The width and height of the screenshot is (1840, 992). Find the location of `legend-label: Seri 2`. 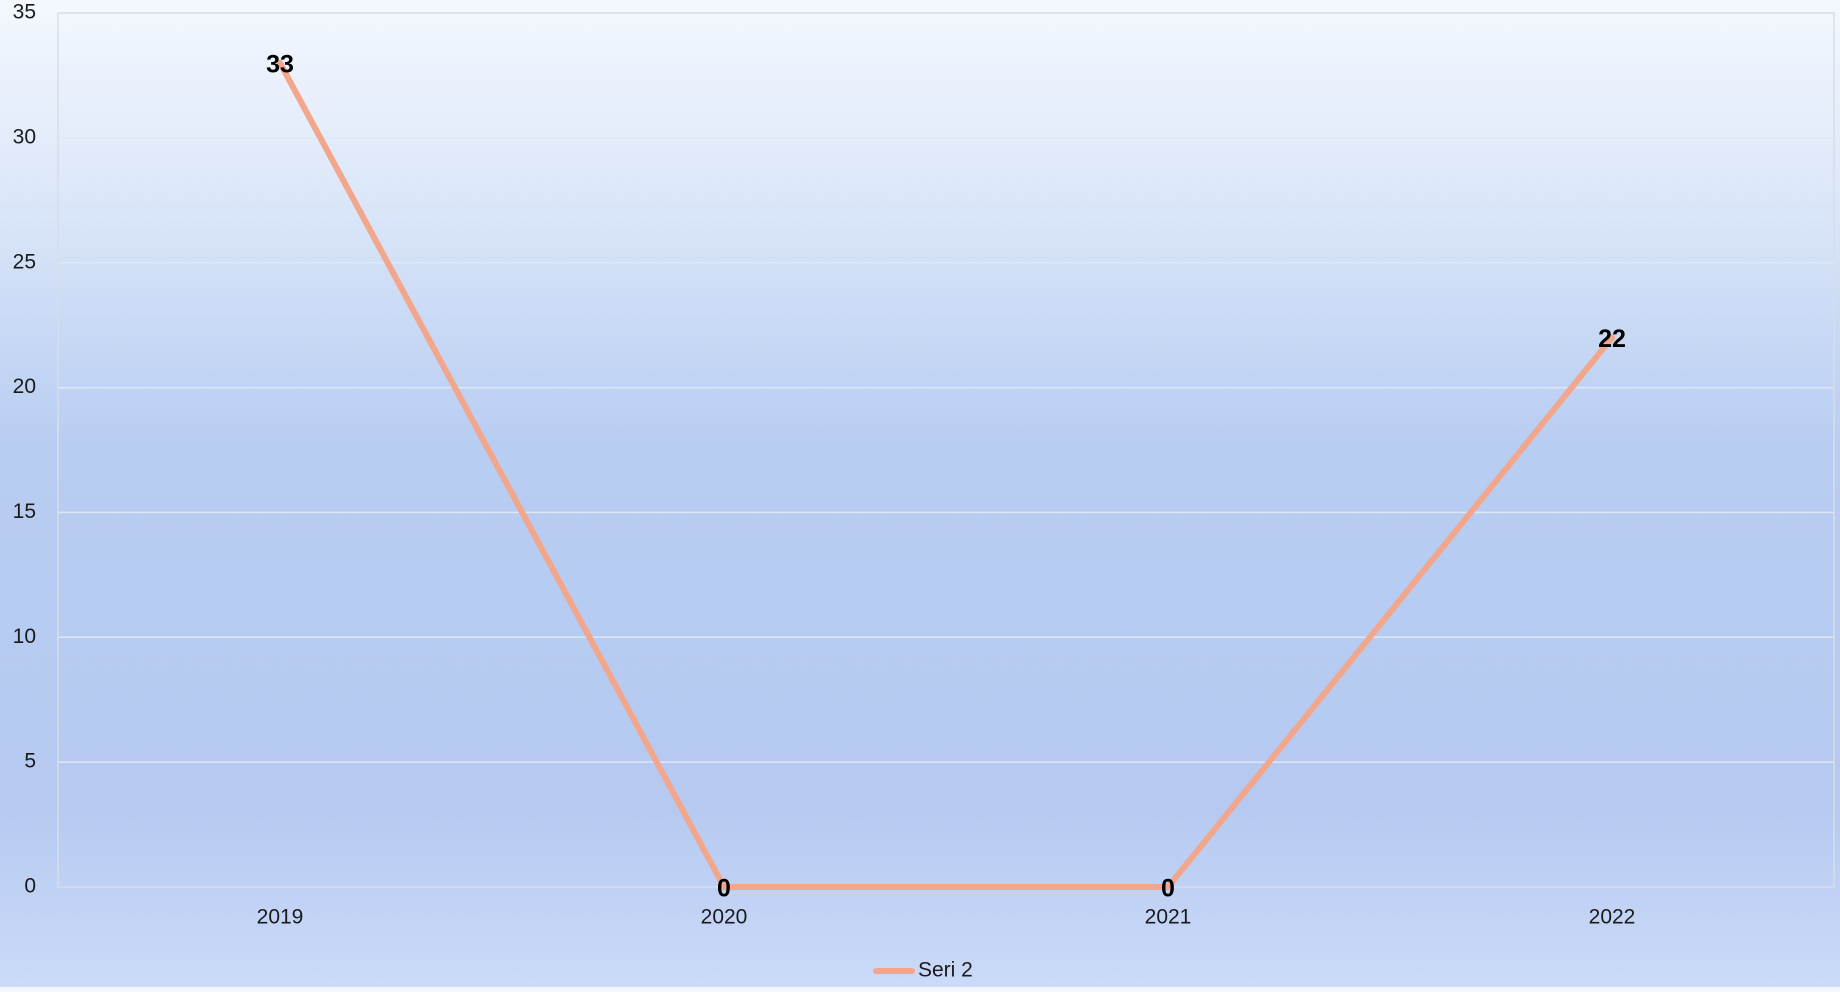

legend-label: Seri 2 is located at coordinates (945, 970).